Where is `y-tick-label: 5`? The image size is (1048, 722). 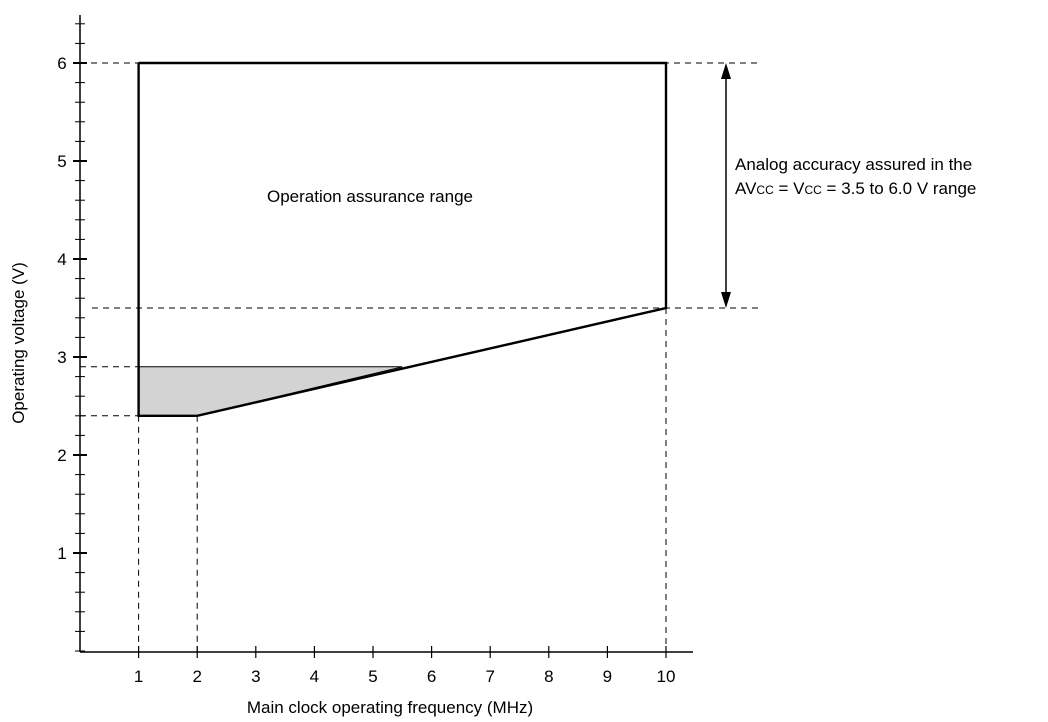
y-tick-label: 5 is located at coordinates (61, 161).